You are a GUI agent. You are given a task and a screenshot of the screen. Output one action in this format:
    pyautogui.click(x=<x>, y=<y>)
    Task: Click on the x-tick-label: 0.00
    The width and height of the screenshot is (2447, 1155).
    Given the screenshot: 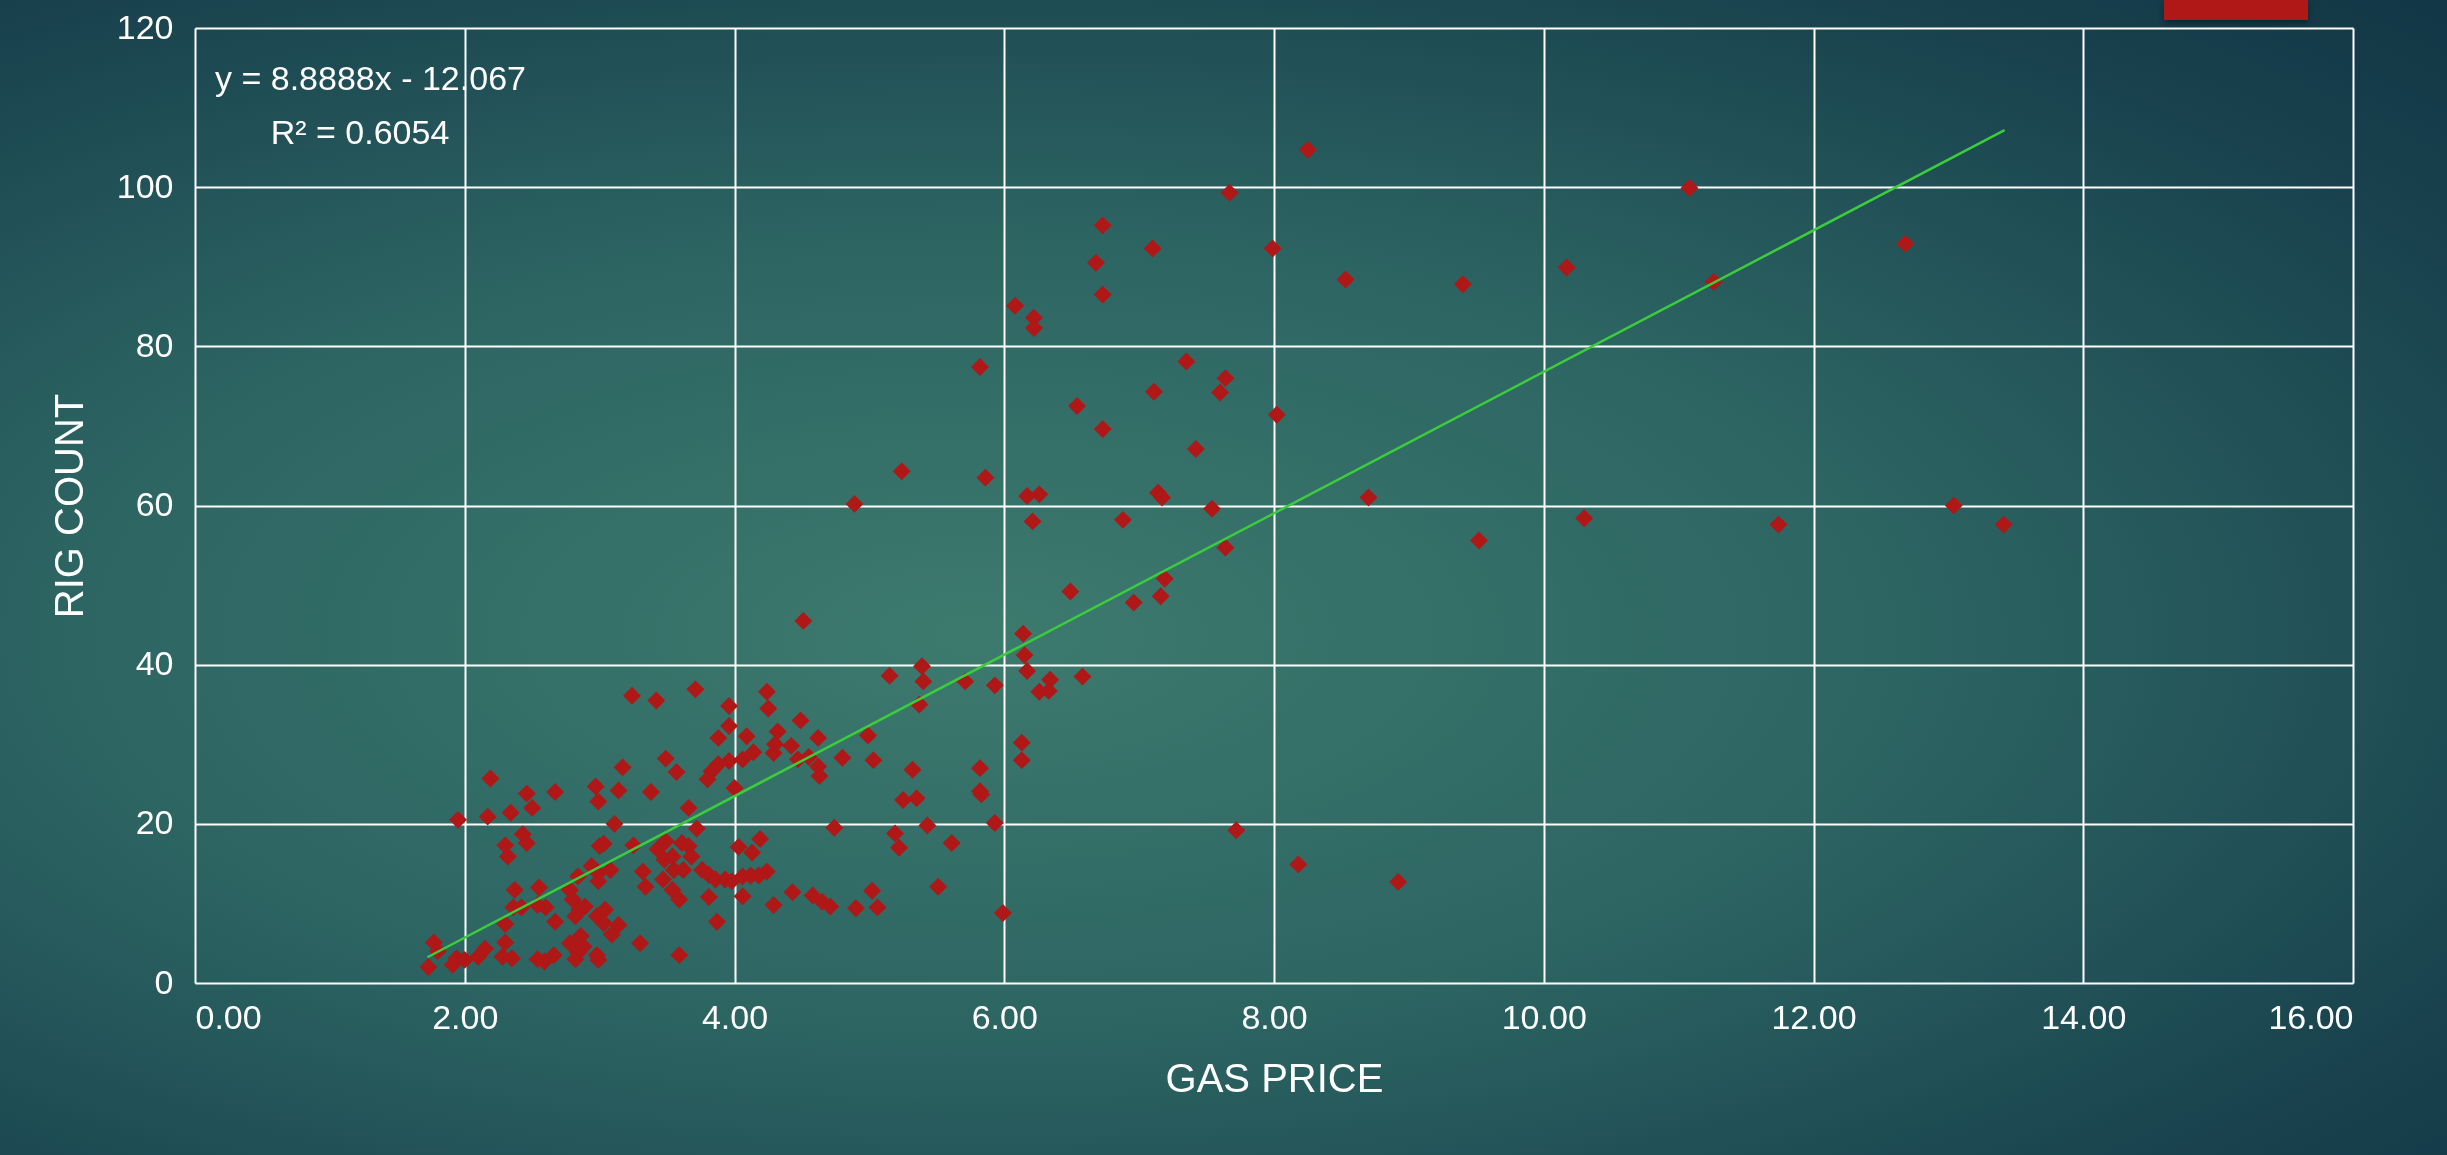 What is the action you would take?
    pyautogui.click(x=228, y=1016)
    